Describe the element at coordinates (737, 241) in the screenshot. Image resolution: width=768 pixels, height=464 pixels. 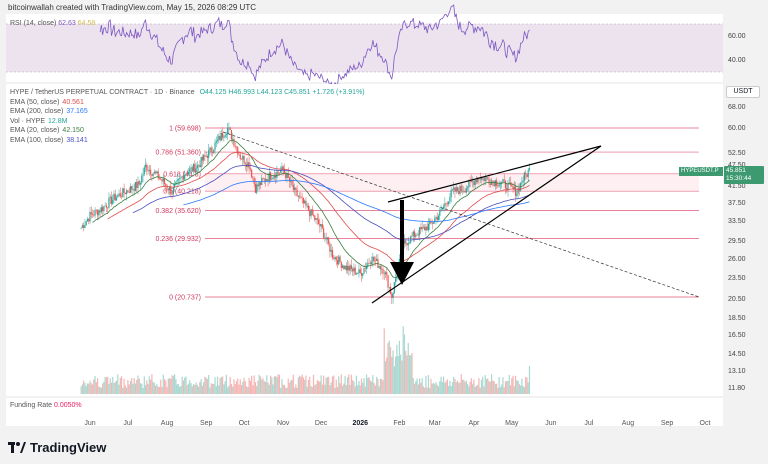
I see `price-tick-label: 29.50` at that location.